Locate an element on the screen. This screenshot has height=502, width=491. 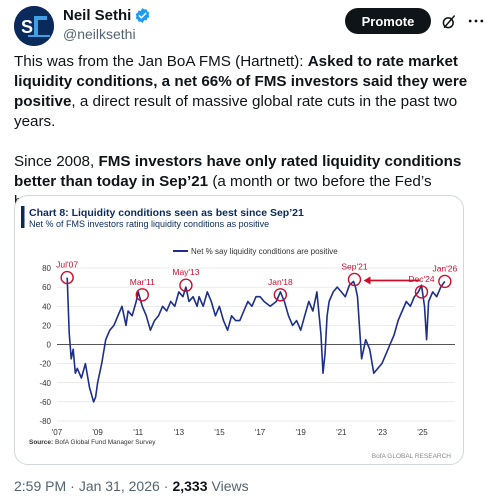
x-tick-label: '15 is located at coordinates (219, 432).